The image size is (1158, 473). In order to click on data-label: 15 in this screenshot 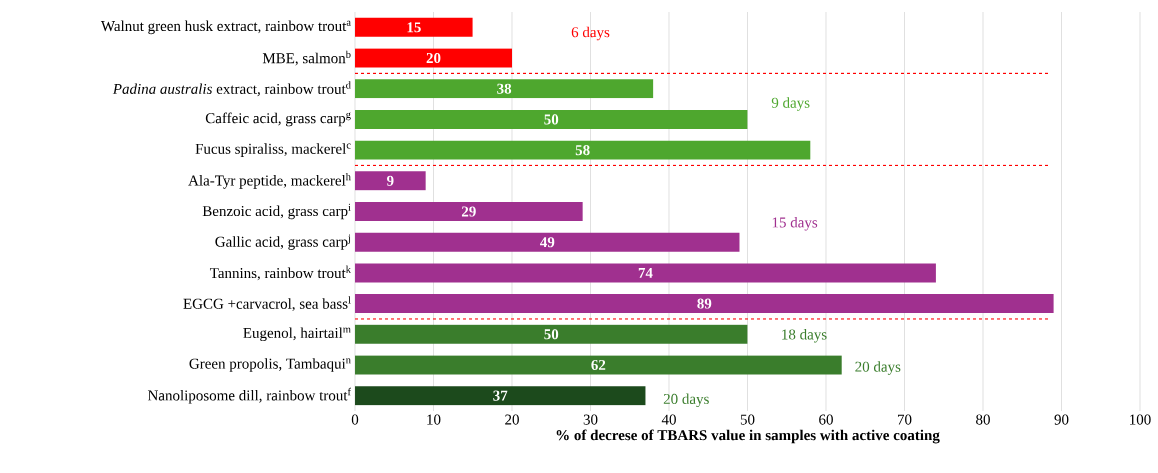, I will do `click(414, 27)`.